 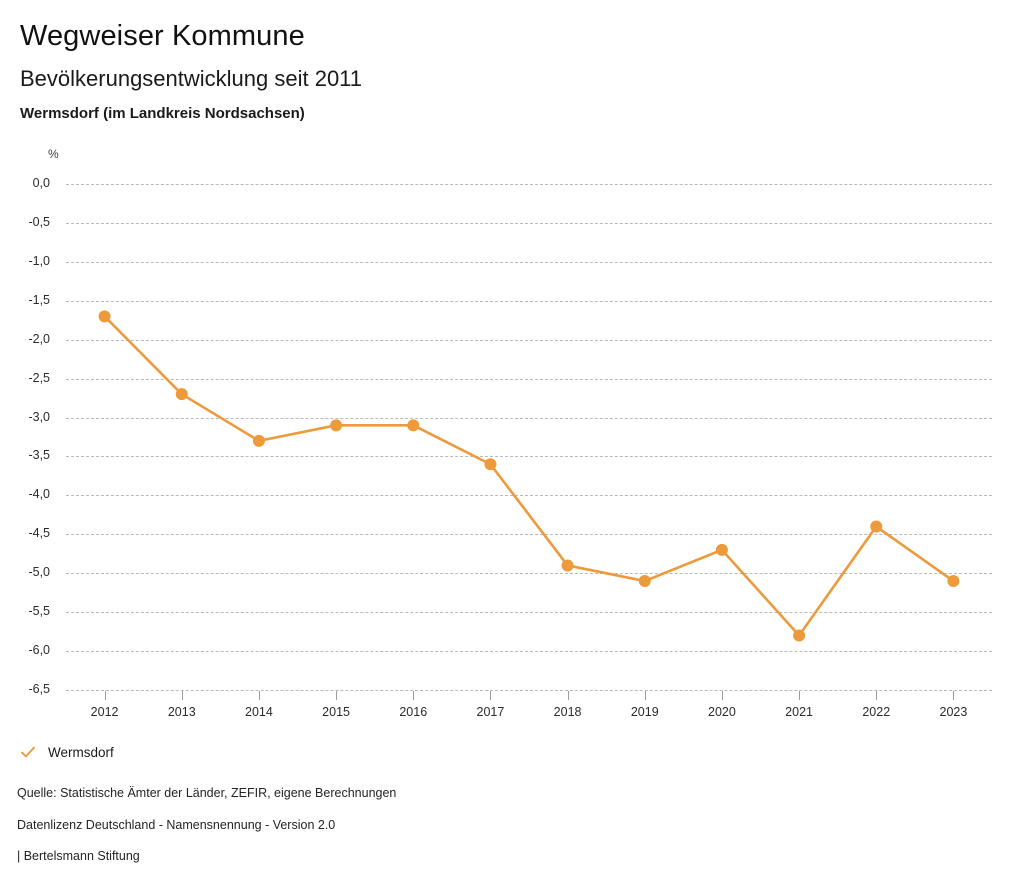 What do you see at coordinates (644, 712) in the screenshot?
I see `x-axis-tick-label: 2019` at bounding box center [644, 712].